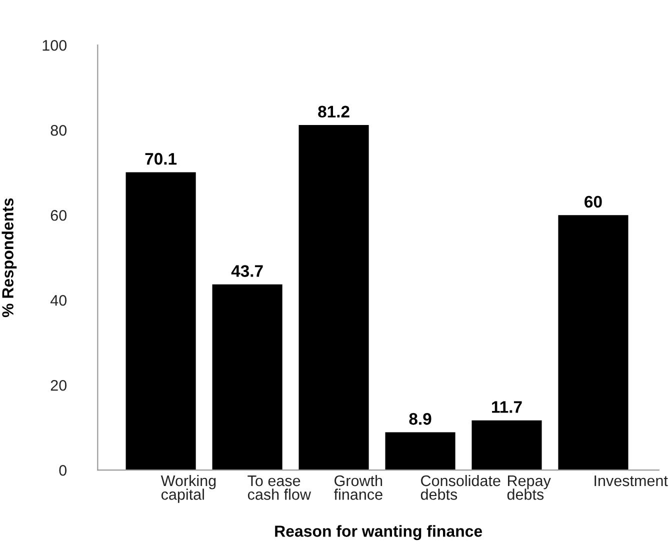 Image resolution: width=669 pixels, height=557 pixels. I want to click on x-tick-label: Consolidate debts, so click(460, 487).